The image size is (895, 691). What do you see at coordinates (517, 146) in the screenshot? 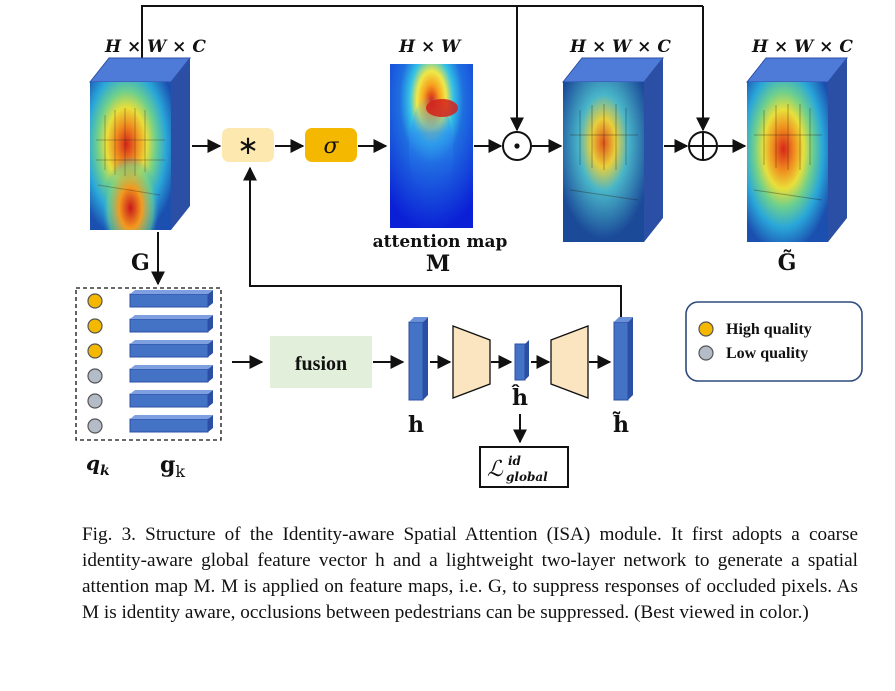
I see `hadamard-op-symbol` at bounding box center [517, 146].